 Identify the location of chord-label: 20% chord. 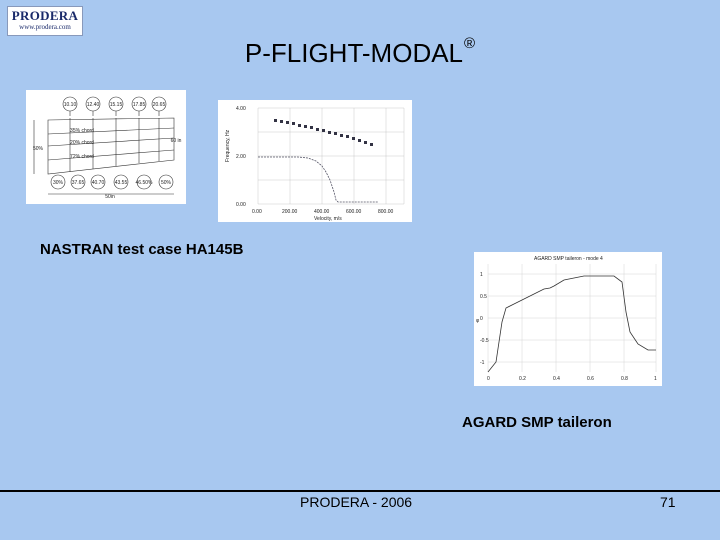
(82, 143).